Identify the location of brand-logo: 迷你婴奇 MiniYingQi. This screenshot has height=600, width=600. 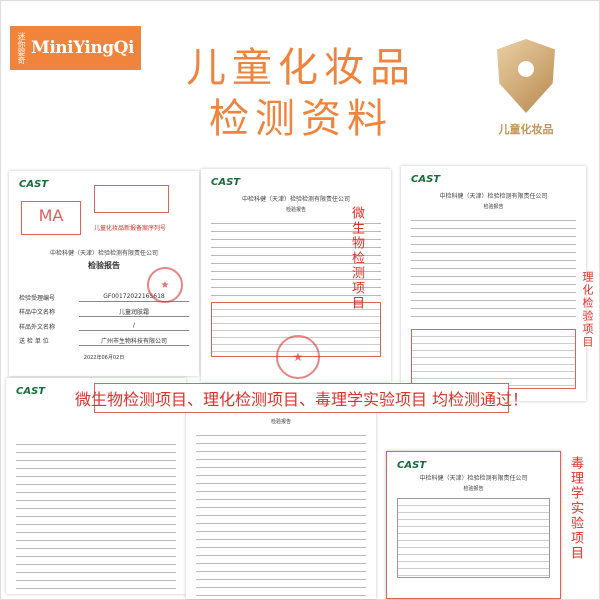
(75, 48).